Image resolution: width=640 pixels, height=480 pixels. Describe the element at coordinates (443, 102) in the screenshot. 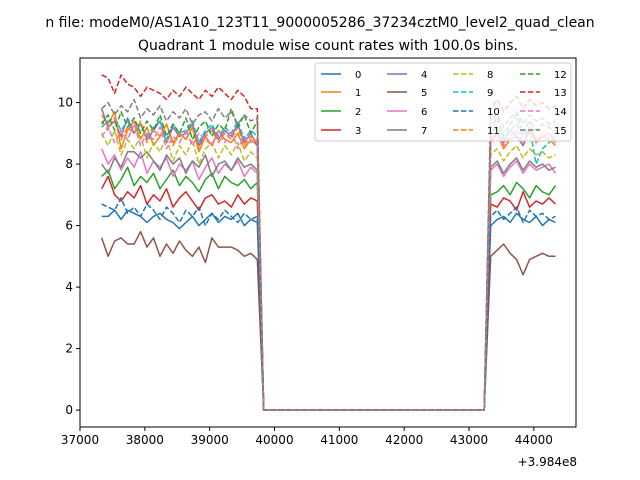

I see `legend-frame` at that location.